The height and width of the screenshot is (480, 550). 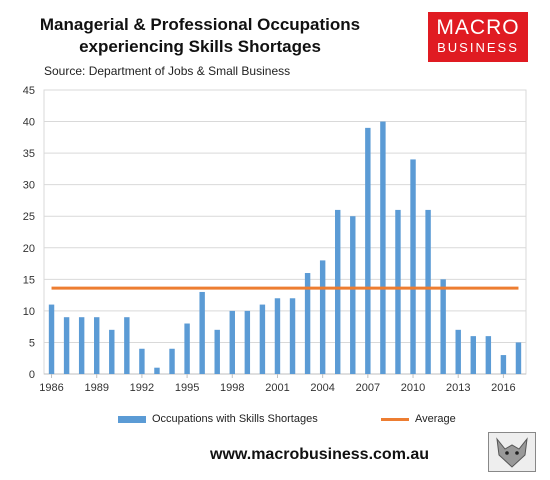 I want to click on x-tick-label: 2001, so click(x=277, y=388).